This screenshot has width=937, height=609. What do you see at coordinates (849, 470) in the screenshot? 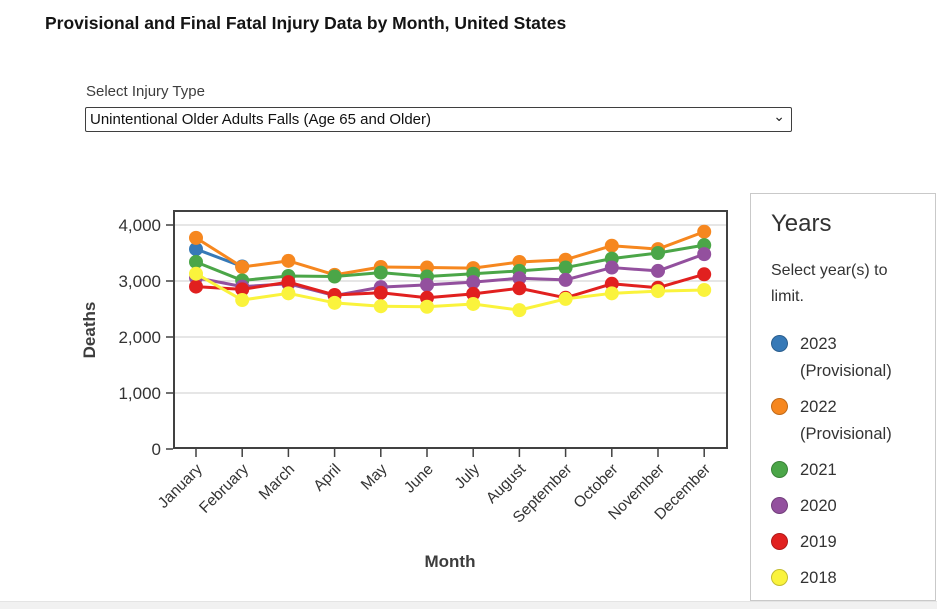
I see `year-option-2021: 2021` at bounding box center [849, 470].